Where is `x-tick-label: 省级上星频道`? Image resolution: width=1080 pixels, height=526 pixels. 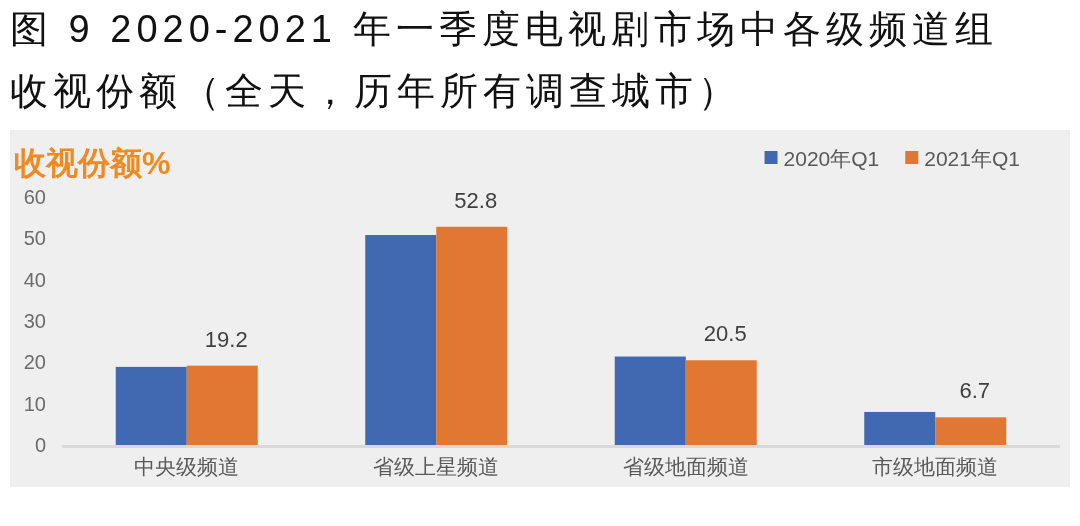 x-tick-label: 省级上星频道 is located at coordinates (436, 466).